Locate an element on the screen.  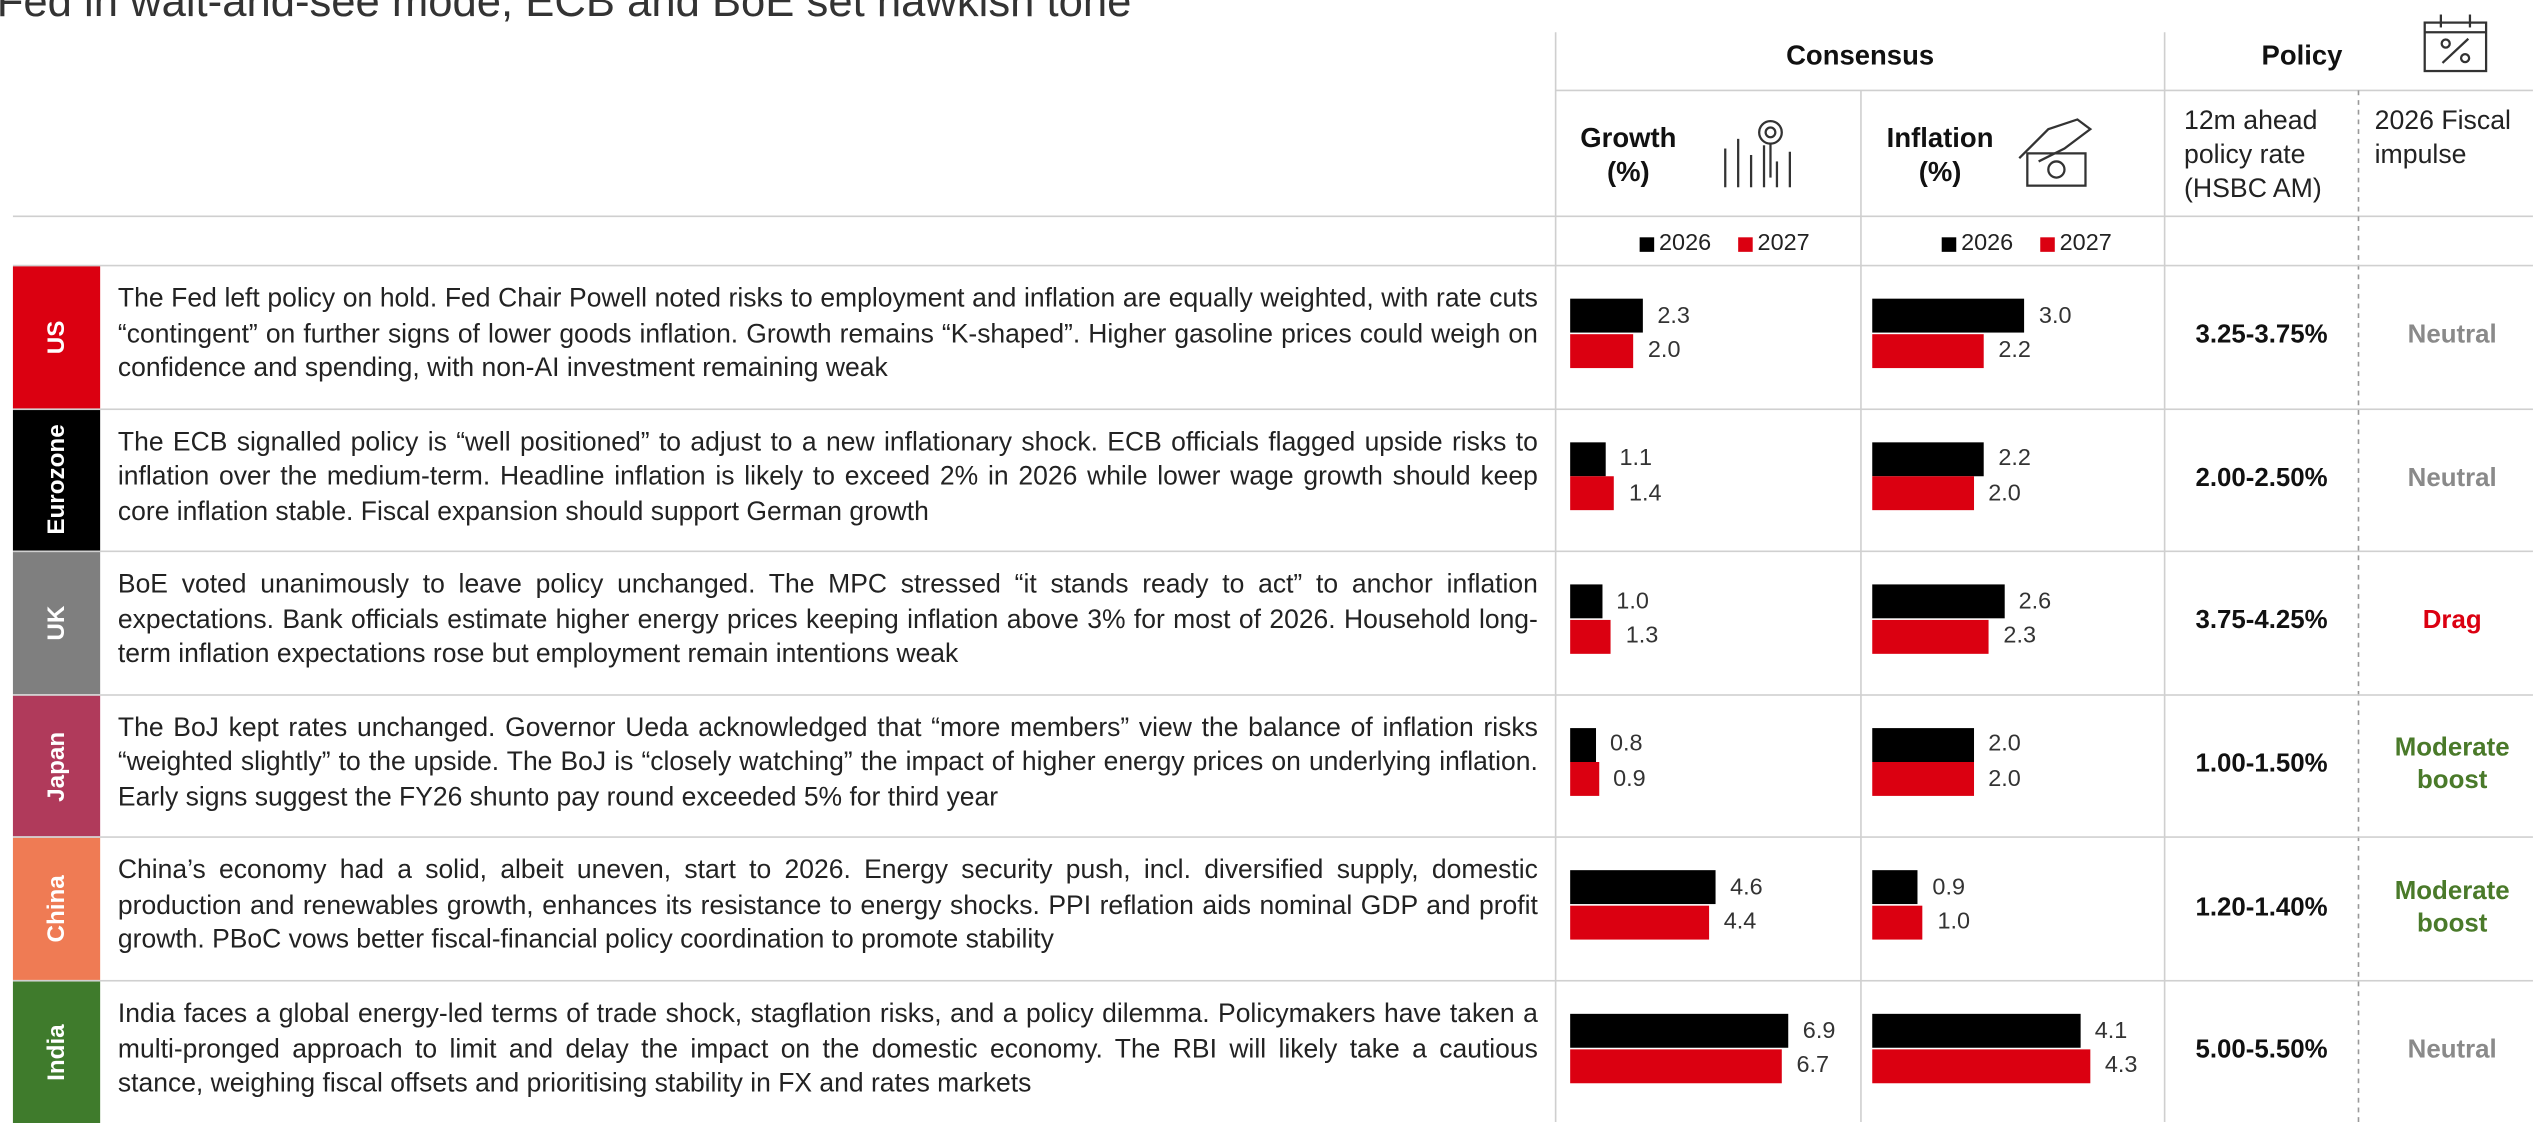
region-label: China is located at coordinates (56, 909).